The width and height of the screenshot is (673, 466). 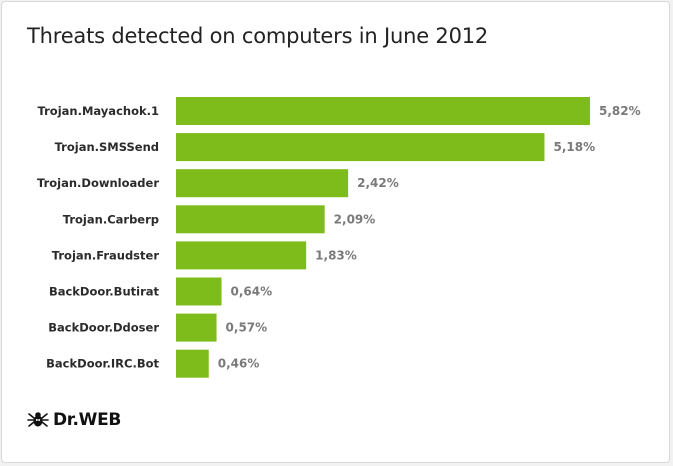 I want to click on value-label: 5,18%, so click(x=574, y=147).